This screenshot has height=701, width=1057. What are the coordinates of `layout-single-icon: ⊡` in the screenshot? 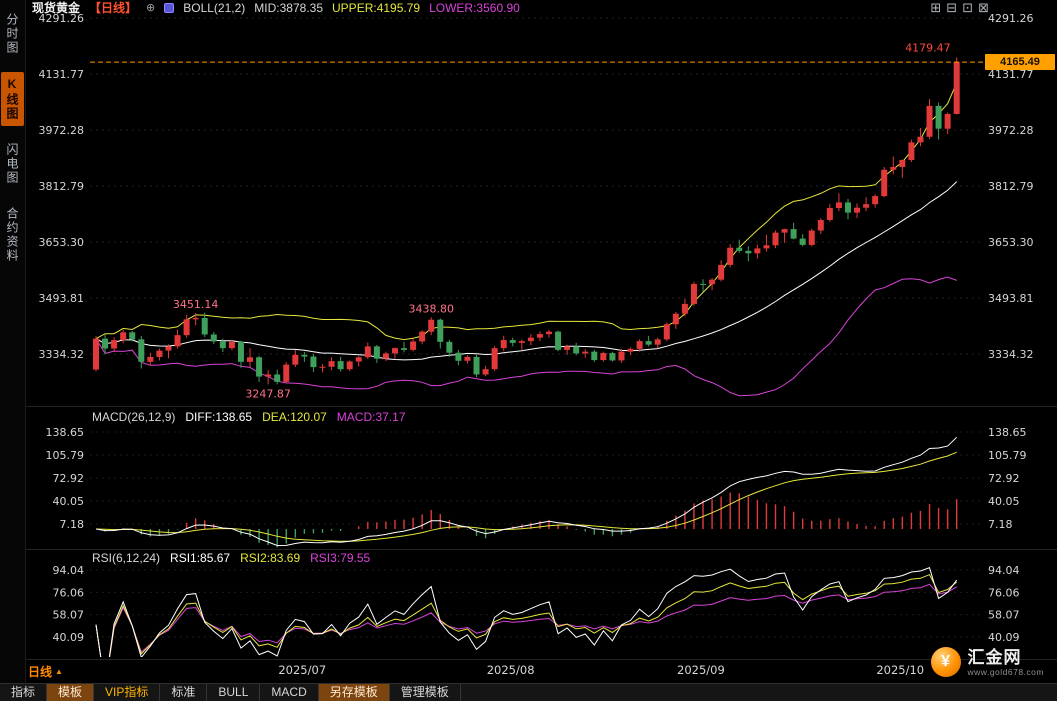 It's located at (968, 7).